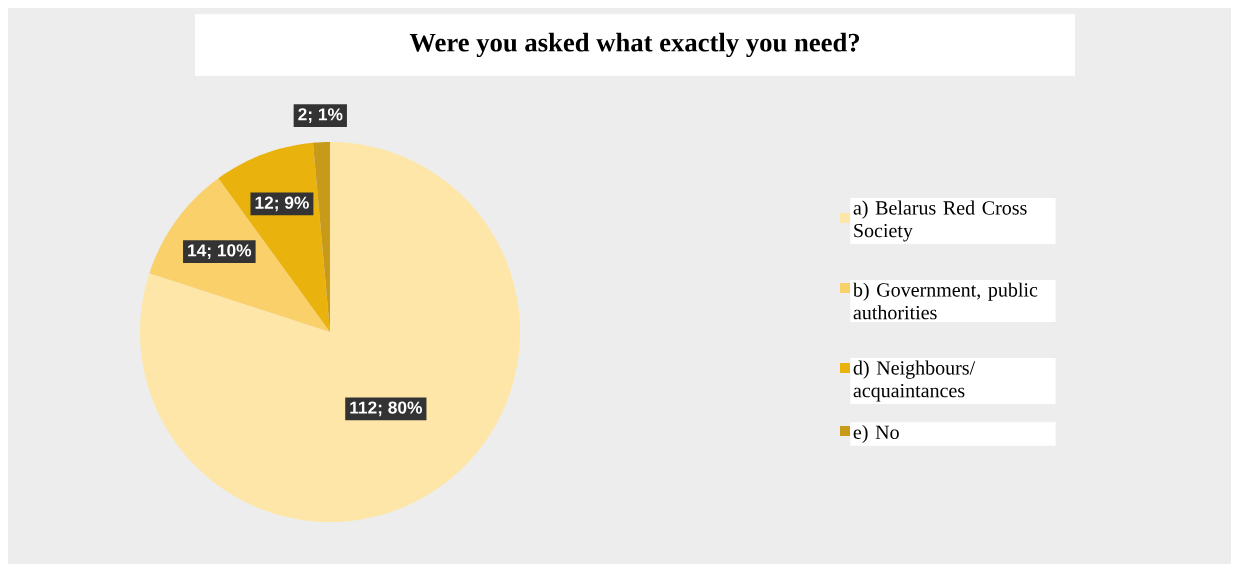 The width and height of the screenshot is (1239, 572). What do you see at coordinates (914, 381) in the screenshot?
I see `legend-label: d) Neighbours/ acquaintances` at bounding box center [914, 381].